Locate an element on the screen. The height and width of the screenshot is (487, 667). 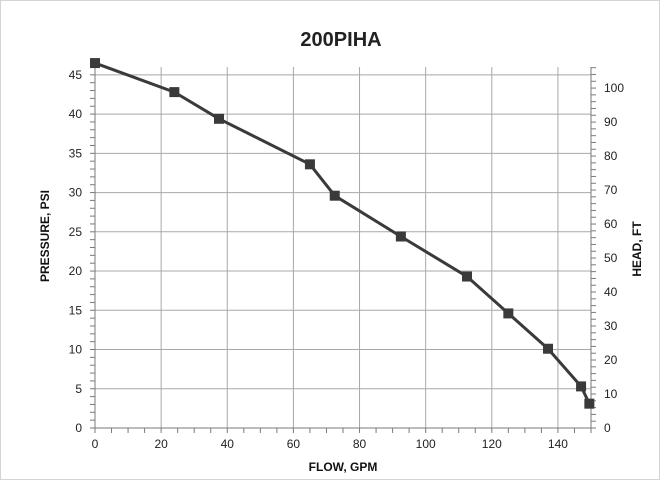
y-tick-label: 10 is located at coordinates (76, 350).